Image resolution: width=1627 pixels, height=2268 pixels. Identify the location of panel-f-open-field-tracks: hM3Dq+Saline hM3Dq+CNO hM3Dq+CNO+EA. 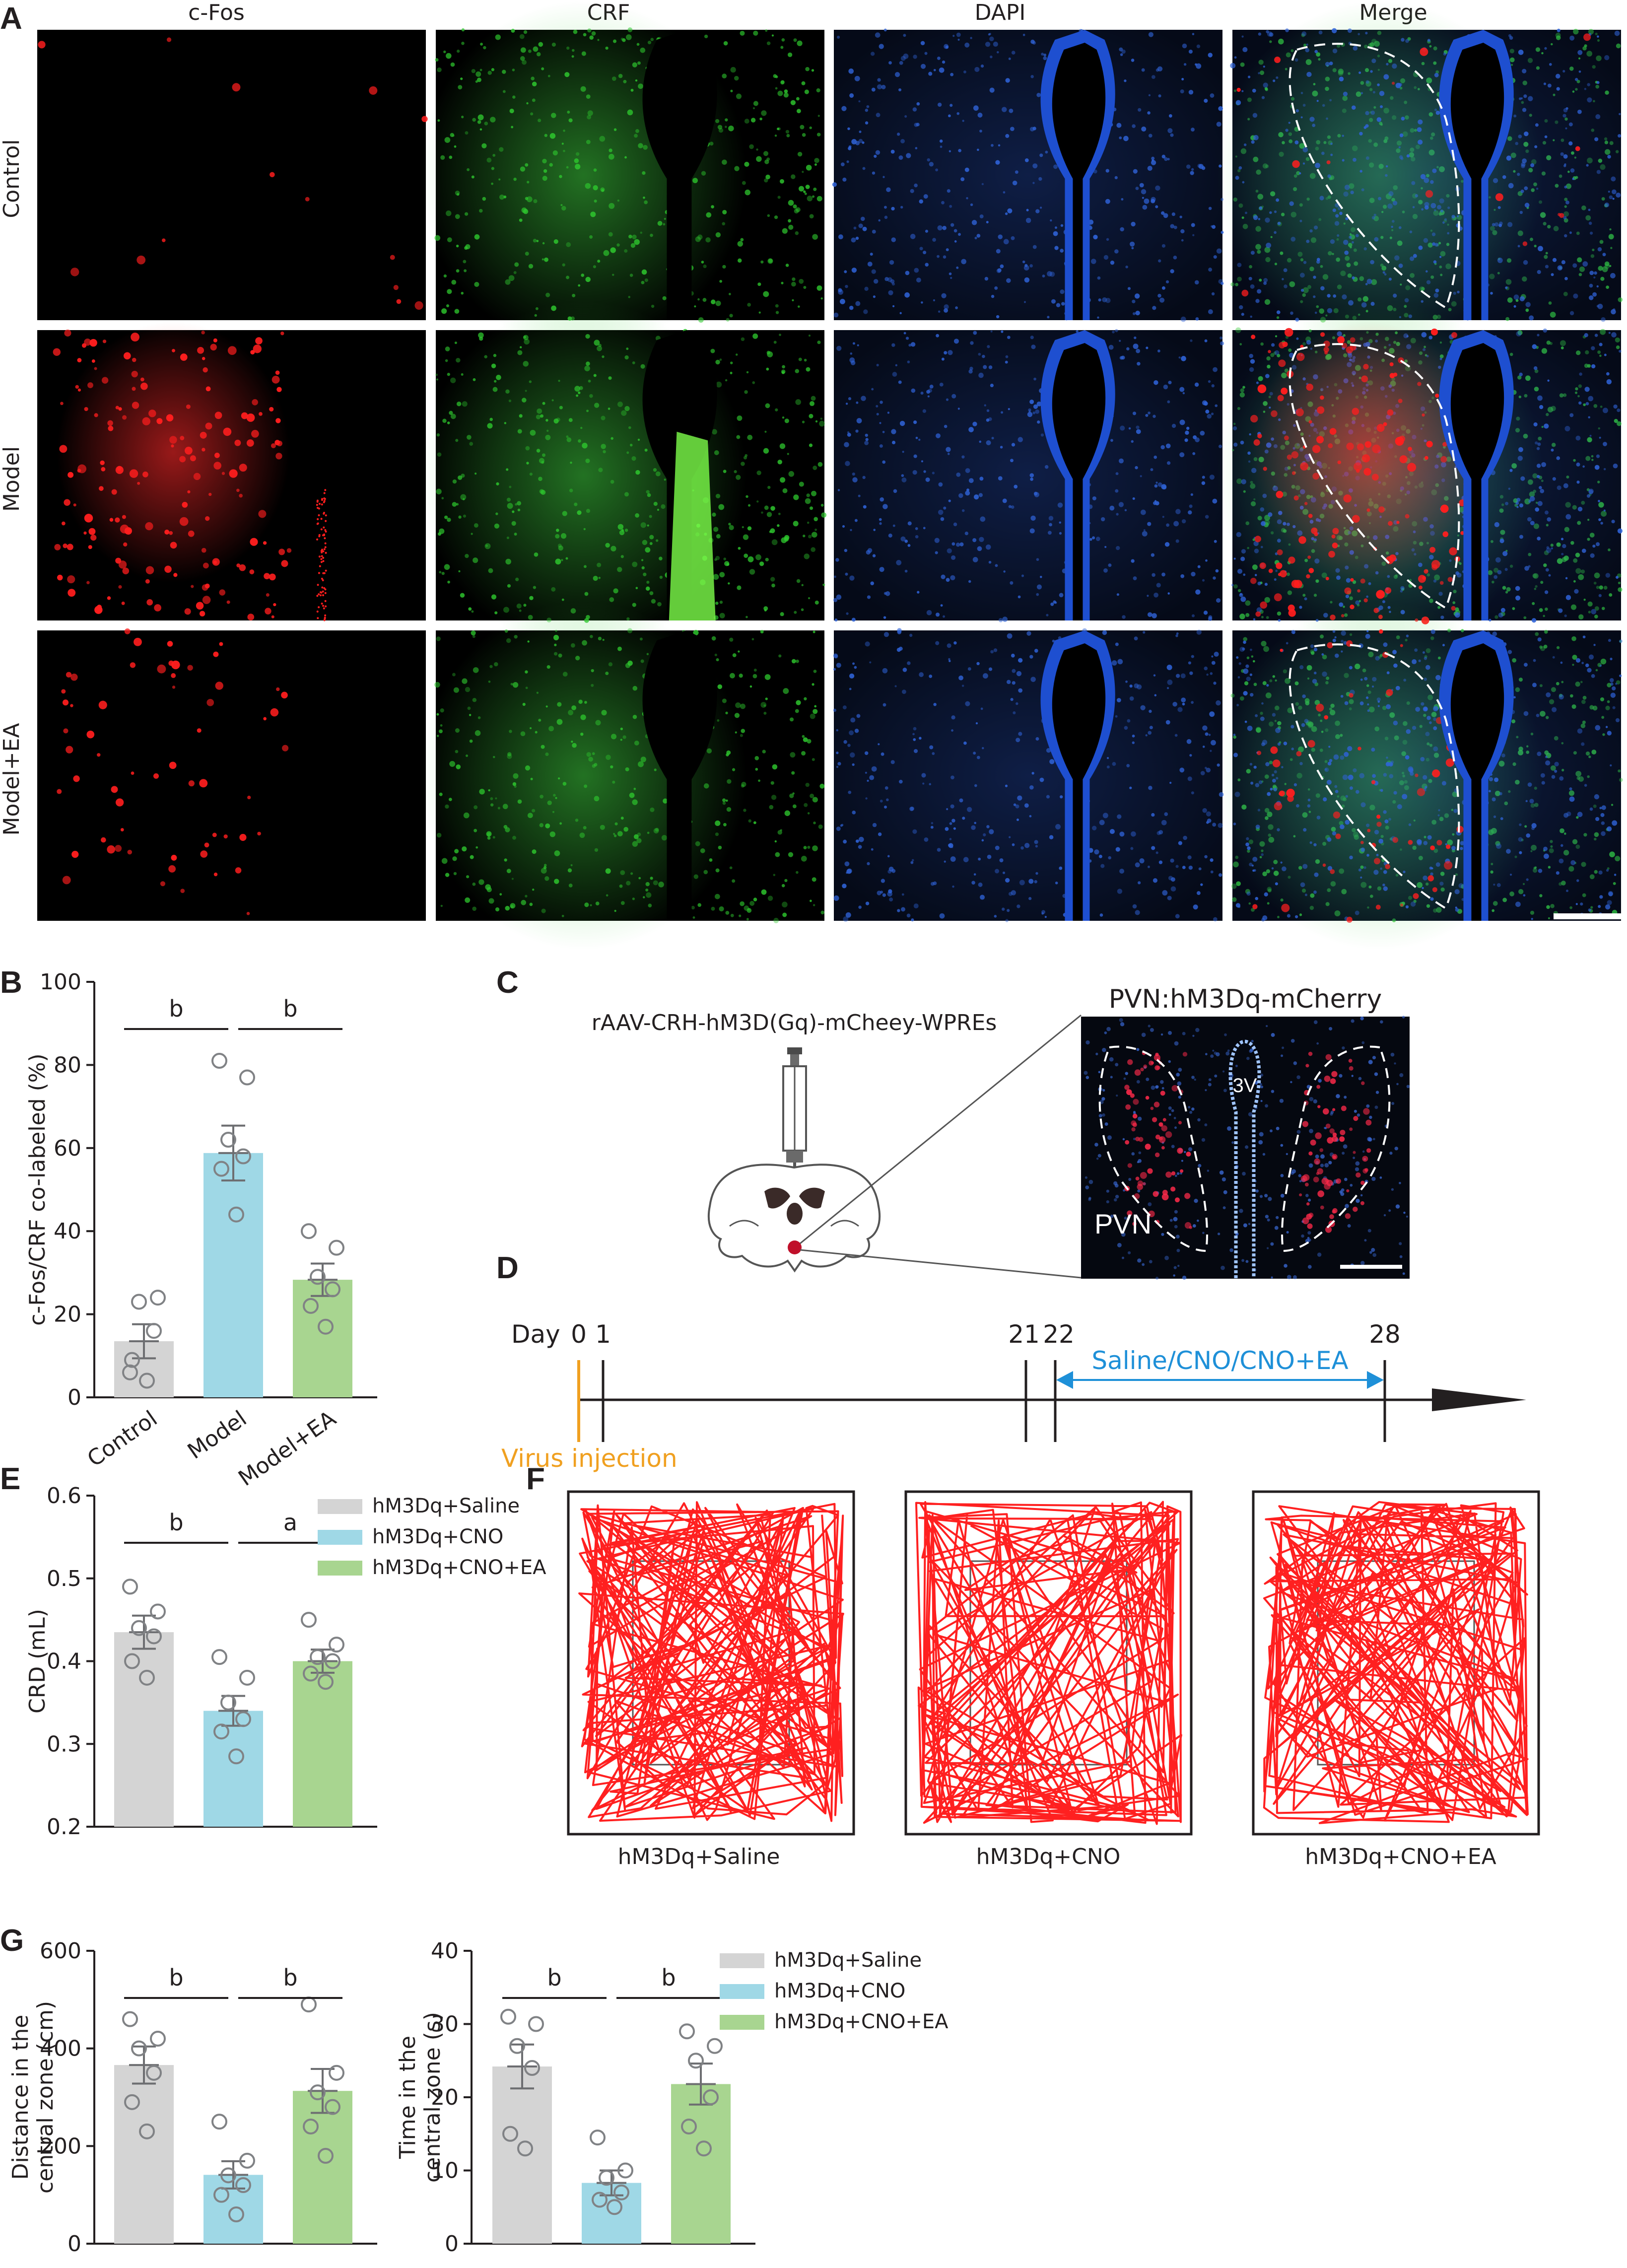
(1053, 1679).